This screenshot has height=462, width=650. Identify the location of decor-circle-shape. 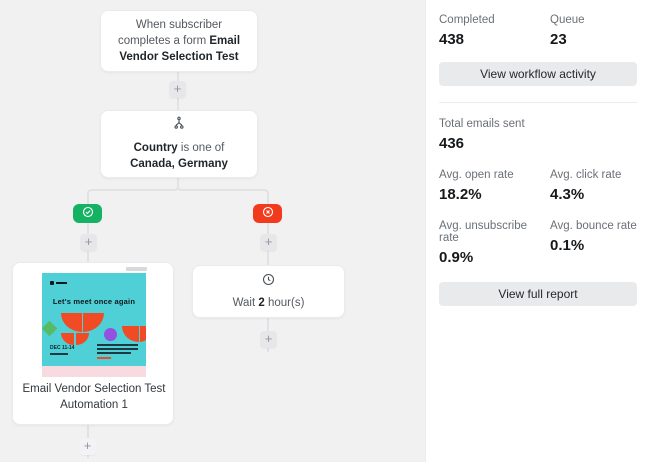
(110, 334).